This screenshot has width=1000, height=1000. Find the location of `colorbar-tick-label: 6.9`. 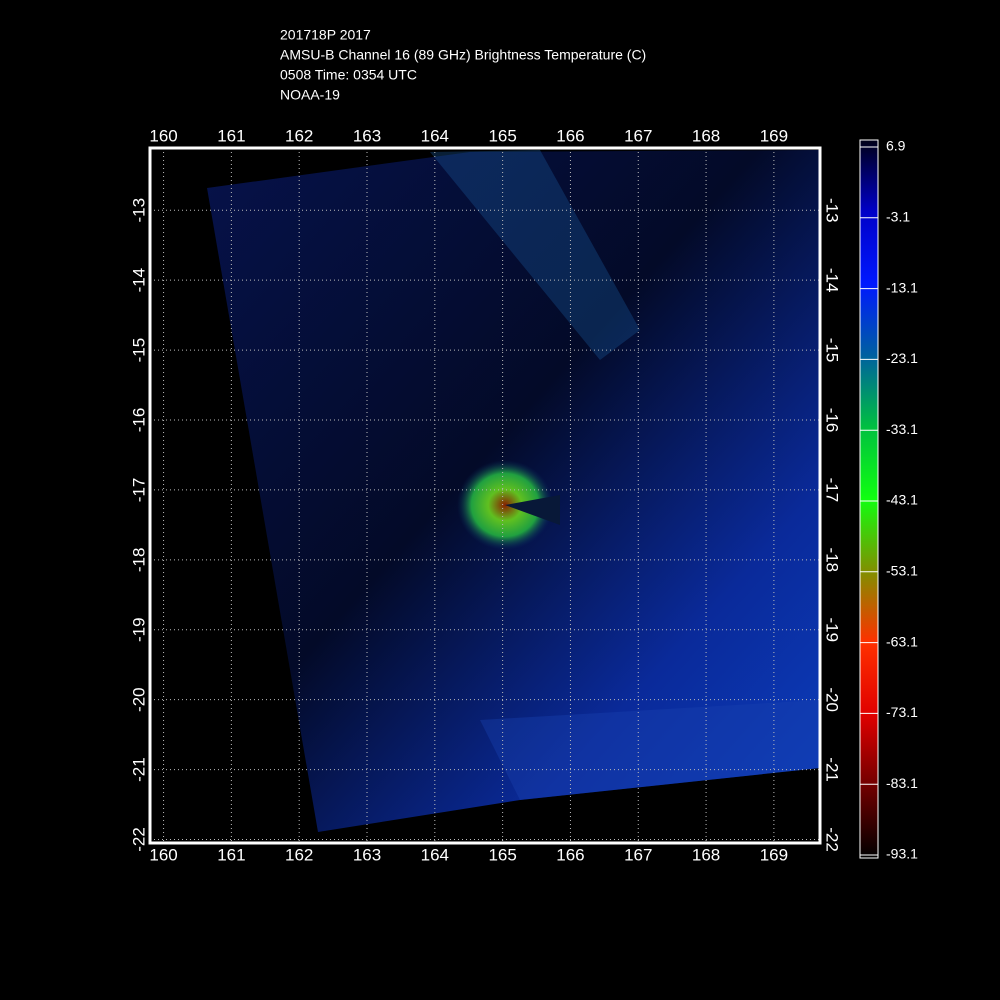

colorbar-tick-label: 6.9 is located at coordinates (896, 146).